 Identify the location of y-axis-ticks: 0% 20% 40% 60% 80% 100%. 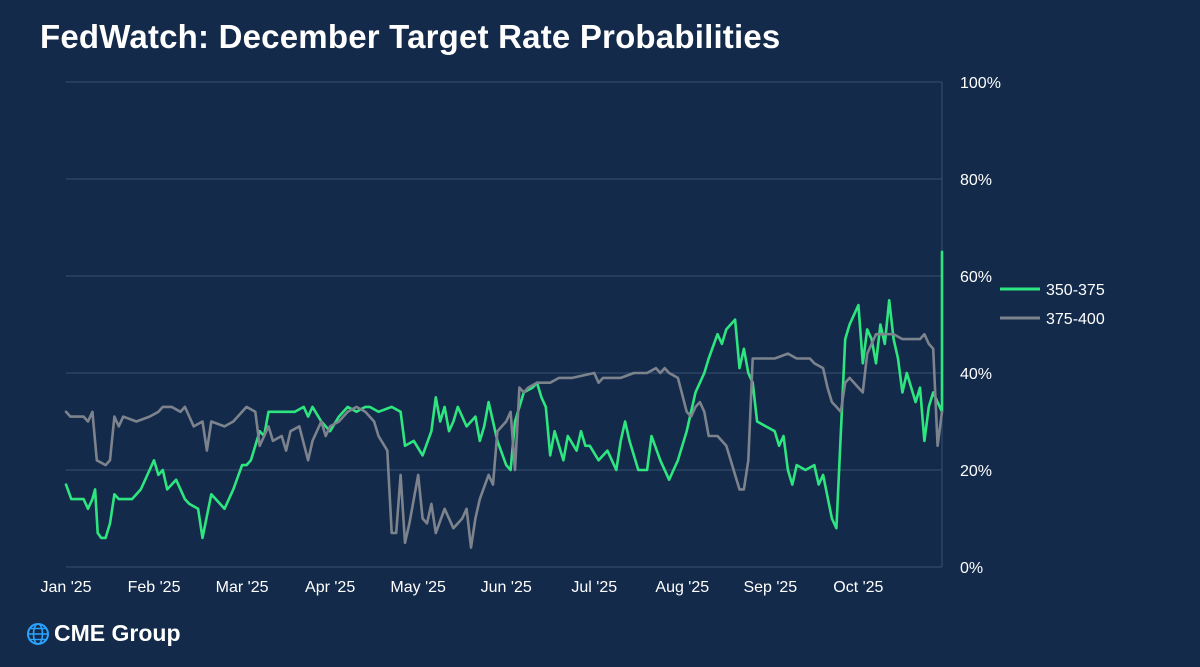
(980, 326).